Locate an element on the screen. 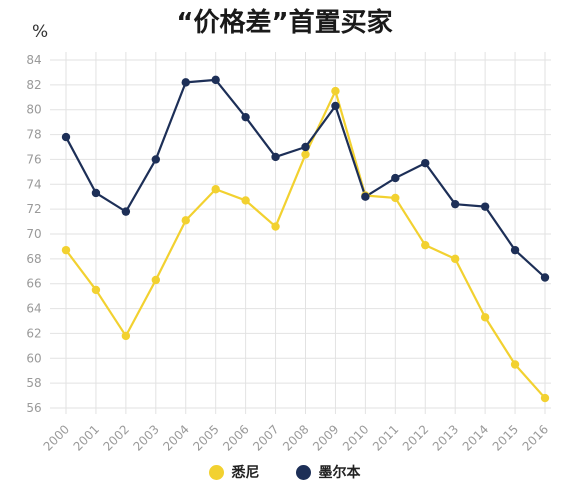 Image resolution: width=569 pixels, height=495 pixels. y-tick-label: 80 is located at coordinates (33, 110).